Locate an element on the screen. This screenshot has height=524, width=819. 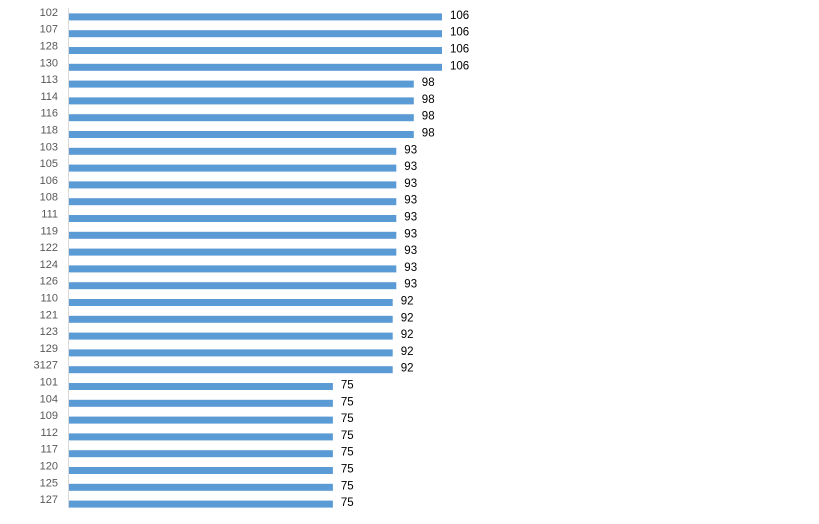
category-label: 117 is located at coordinates (49, 450).